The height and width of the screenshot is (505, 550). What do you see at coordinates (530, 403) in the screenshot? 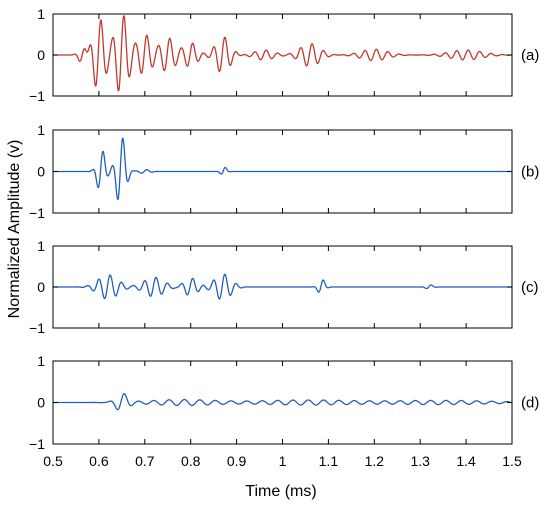
I see `panel-tag: (d)` at bounding box center [530, 403].